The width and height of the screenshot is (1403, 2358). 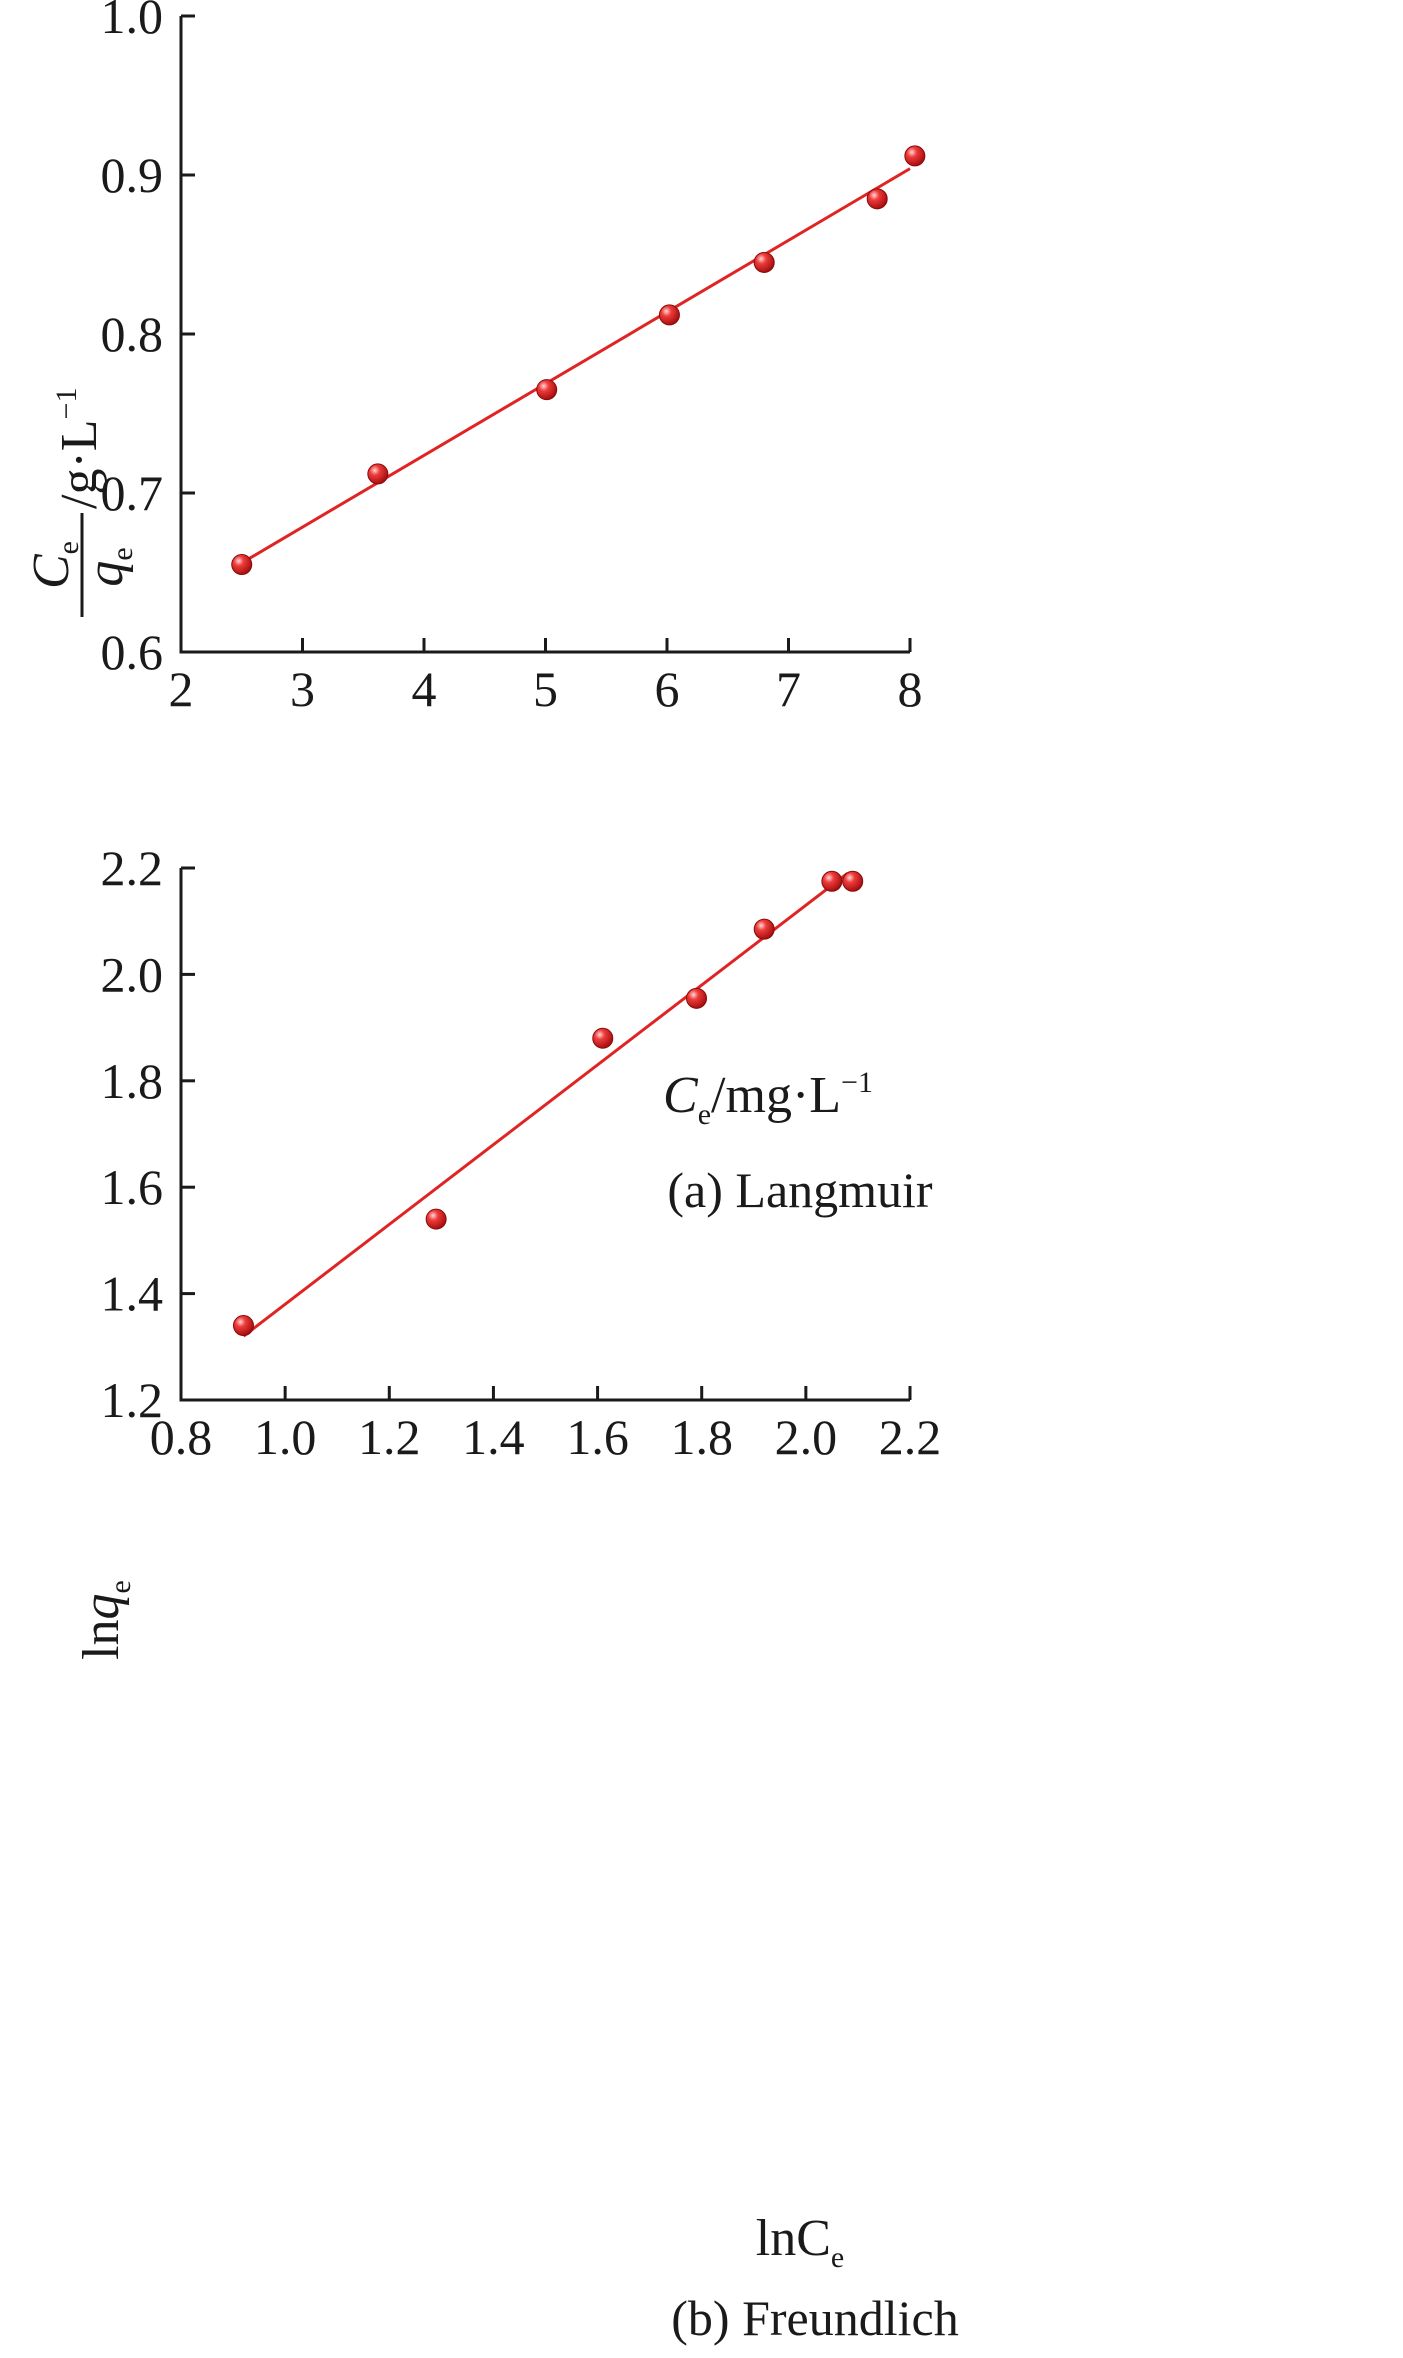 I want to click on langmuir-x-tick-label: 4, so click(x=424, y=689).